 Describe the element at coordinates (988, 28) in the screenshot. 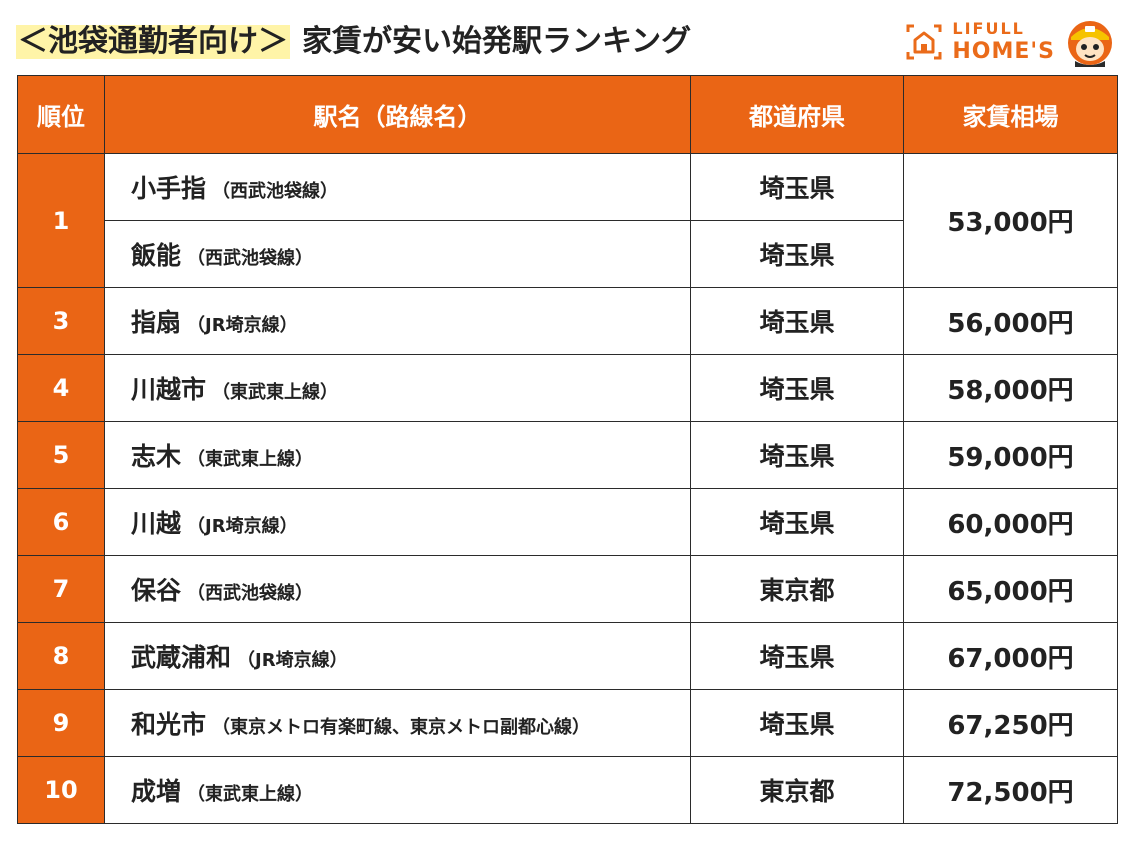

I see `logo-line1: LIFULL` at that location.